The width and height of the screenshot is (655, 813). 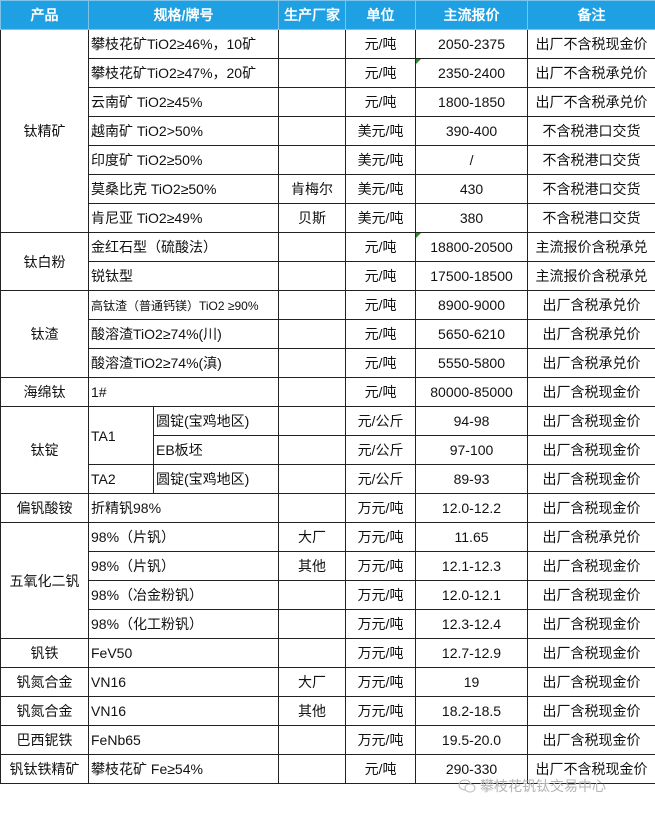 What do you see at coordinates (183, 102) in the screenshot?
I see `cell-spec: 云南矿 TiO2≥45%` at bounding box center [183, 102].